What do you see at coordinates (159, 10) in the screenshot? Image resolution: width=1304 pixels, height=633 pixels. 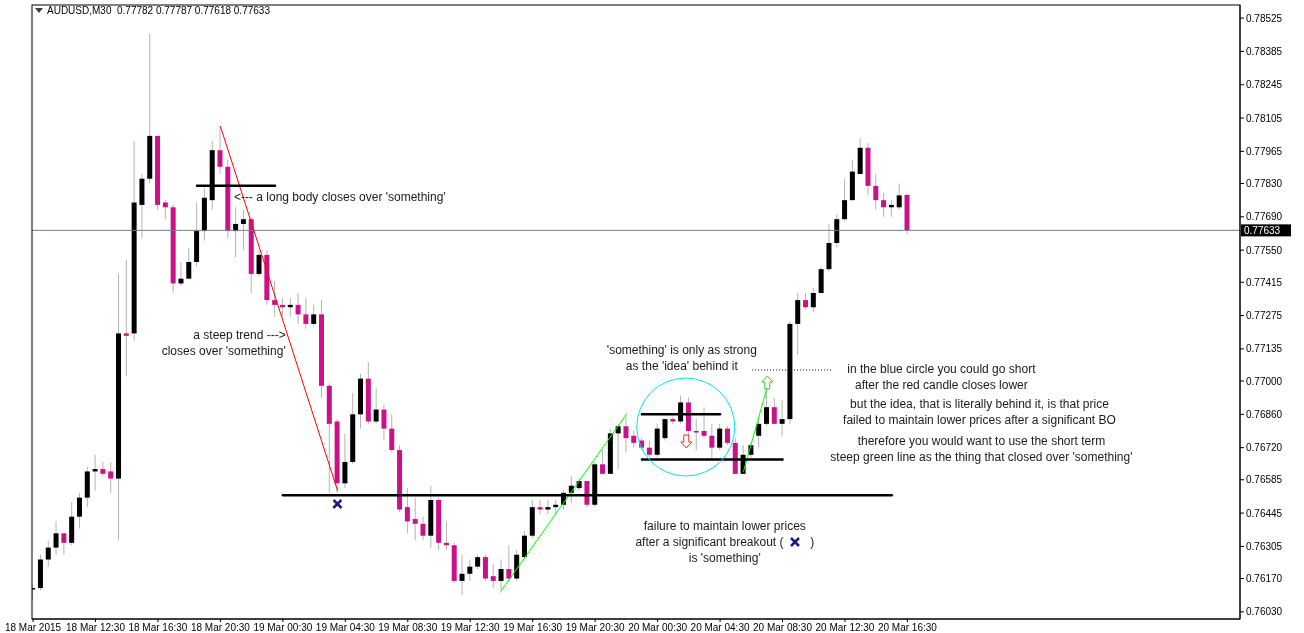 I see `chart-title: AUDUSD,M30 0.77782 0.77787 0.77618 0.77633` at bounding box center [159, 10].